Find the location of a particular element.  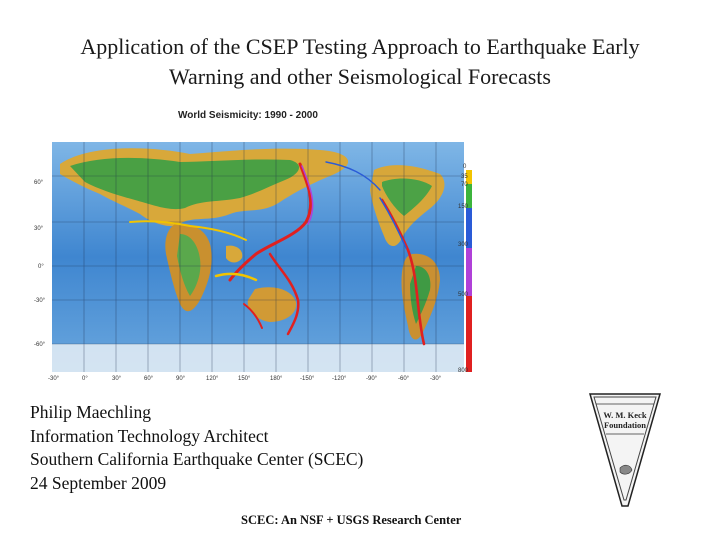

lon-label: -150° is located at coordinates (307, 379).